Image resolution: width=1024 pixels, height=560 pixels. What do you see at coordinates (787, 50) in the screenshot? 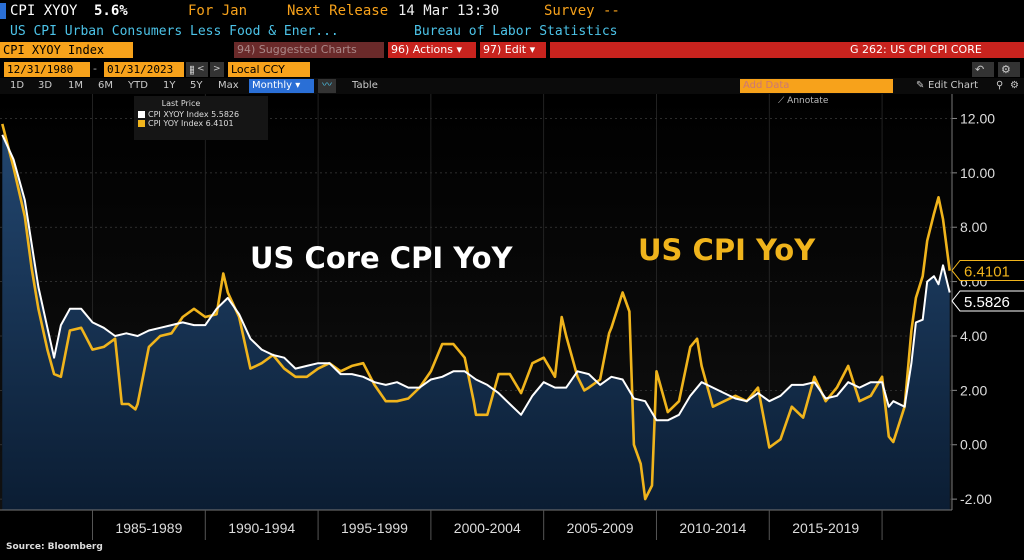
I see `function-bar-fill` at bounding box center [787, 50].